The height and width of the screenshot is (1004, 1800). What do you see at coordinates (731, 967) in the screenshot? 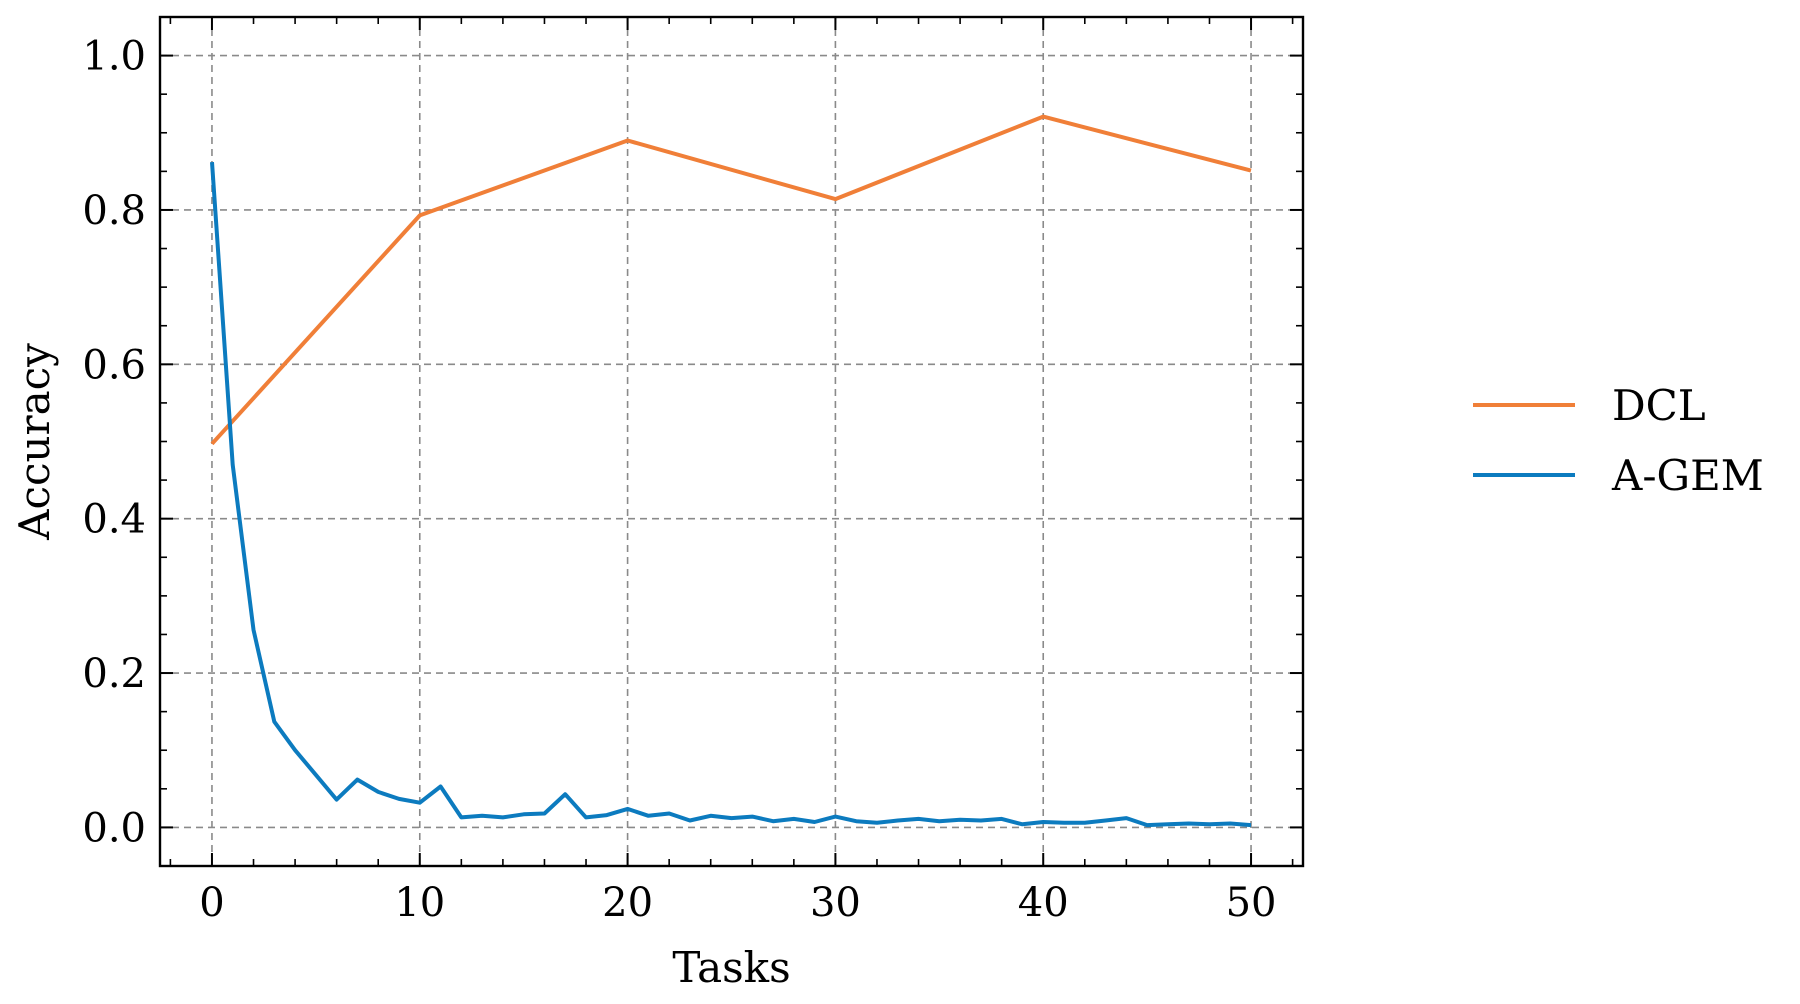
I see `x-axis-title: Tasks` at bounding box center [731, 967].